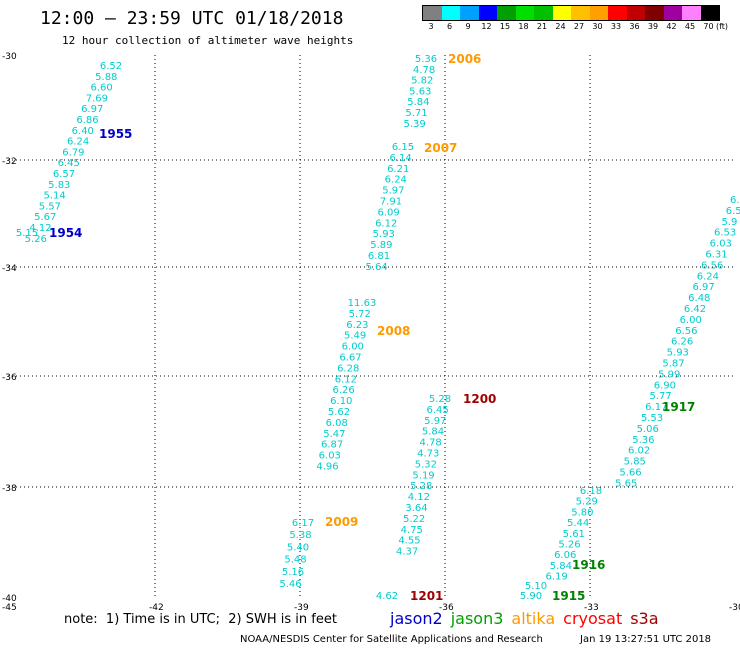 The height and width of the screenshot is (650, 740). Describe the element at coordinates (412, 530) in the screenshot. I see `wave-height-value: 4.75` at that location.